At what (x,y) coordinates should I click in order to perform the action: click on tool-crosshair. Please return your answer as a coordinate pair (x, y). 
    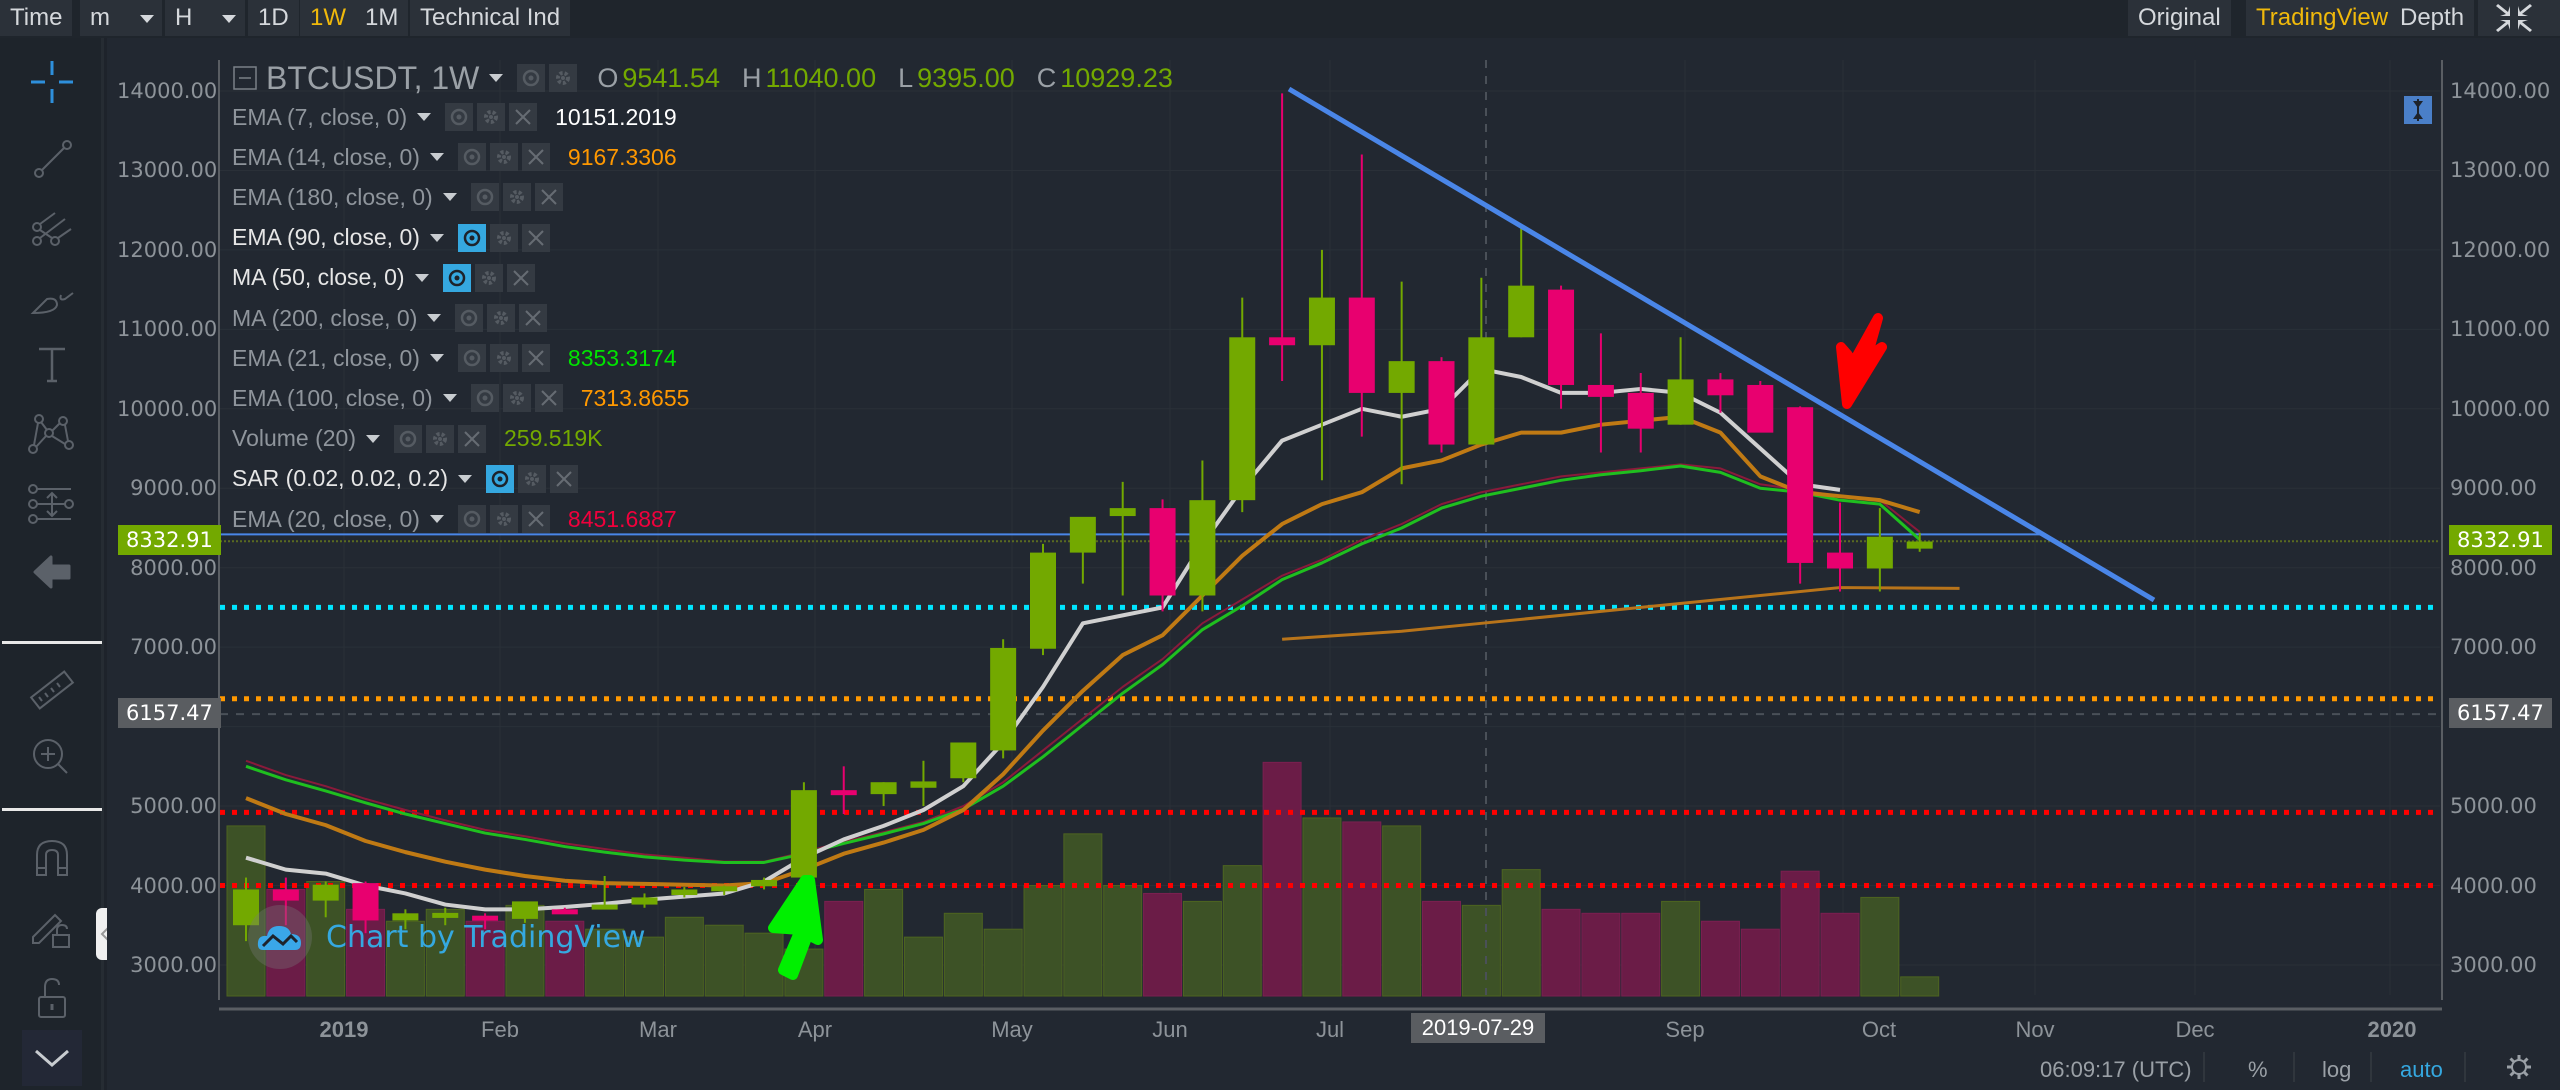
    Looking at the image, I should click on (52, 82).